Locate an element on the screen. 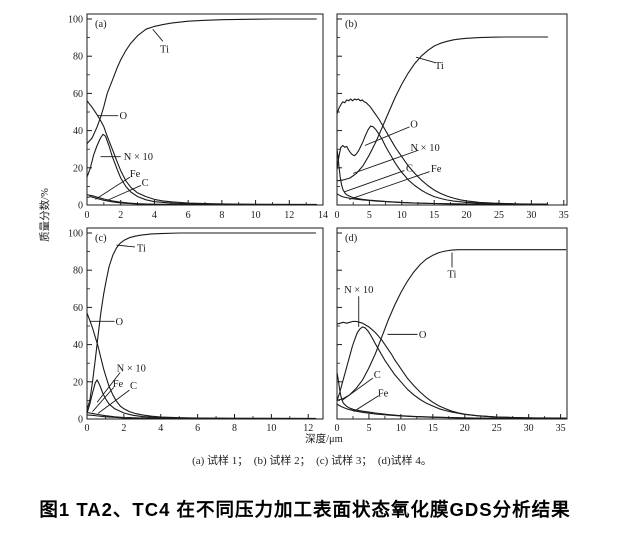 This screenshot has width=624, height=541. x-tick-label: 12 is located at coordinates (289, 215).